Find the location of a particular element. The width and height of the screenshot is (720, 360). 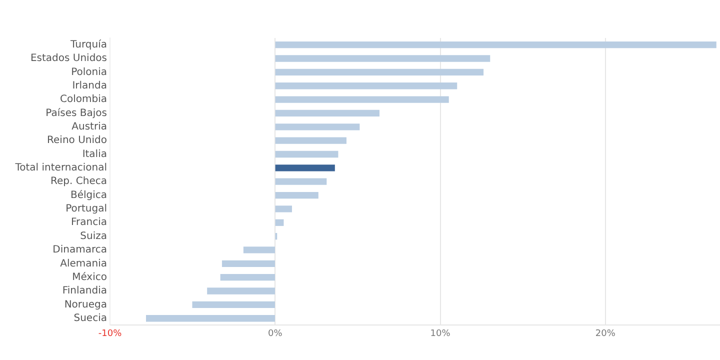

y-tick-label: Alemania is located at coordinates (83, 264).